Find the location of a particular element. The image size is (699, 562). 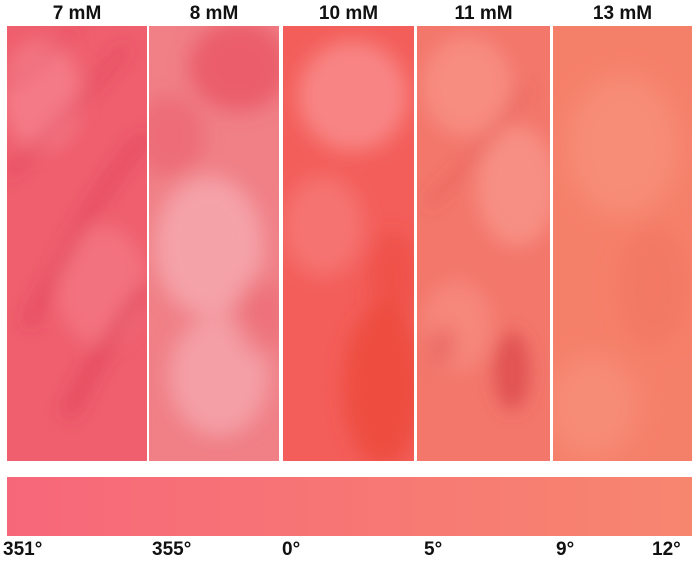

hue-scale-bar is located at coordinates (349, 506).